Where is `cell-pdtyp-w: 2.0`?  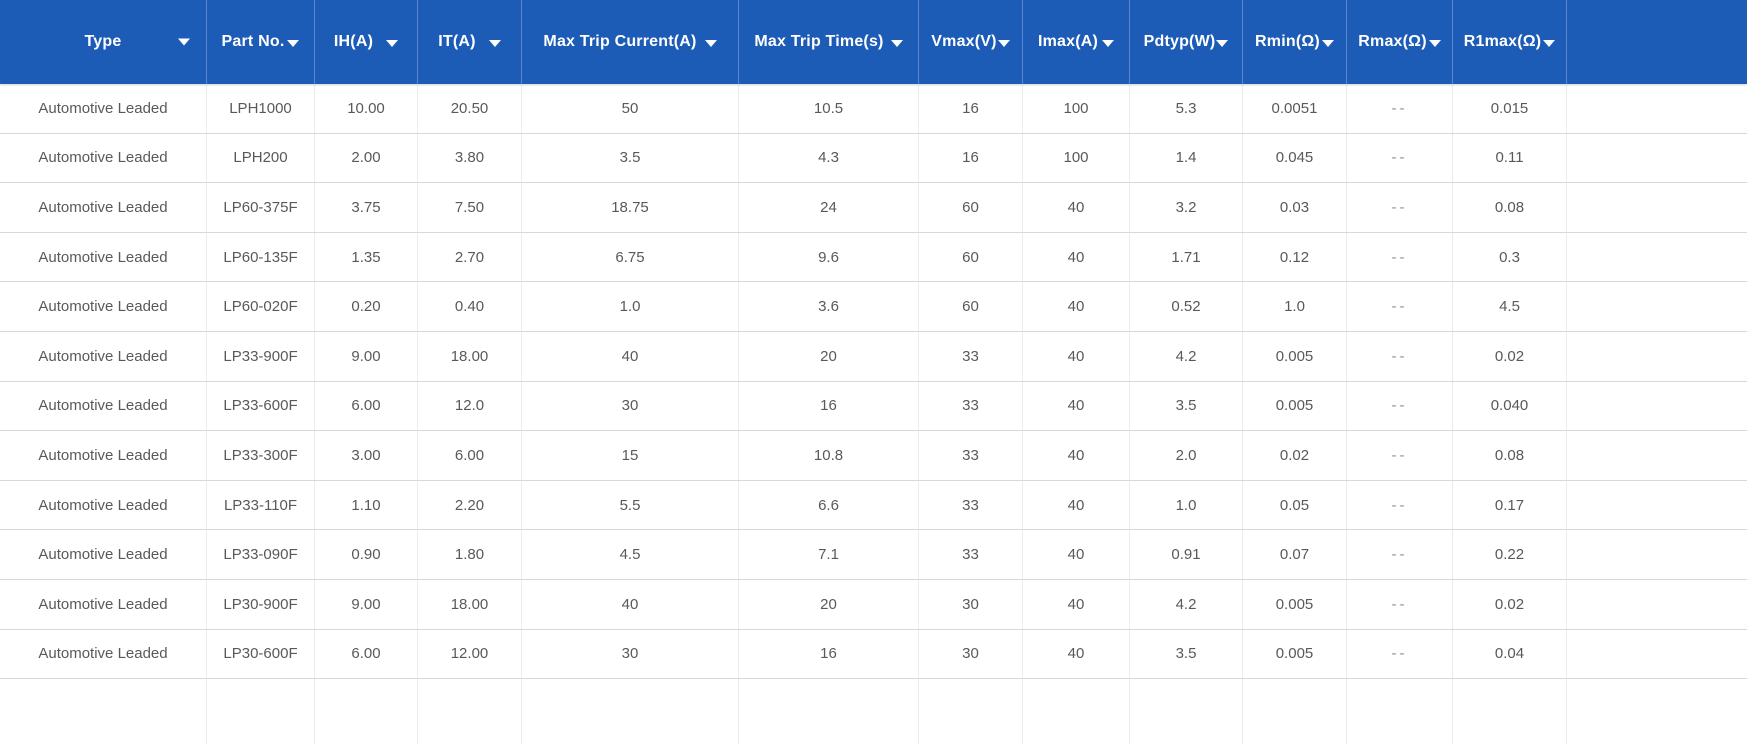 cell-pdtyp-w: 2.0 is located at coordinates (1186, 455).